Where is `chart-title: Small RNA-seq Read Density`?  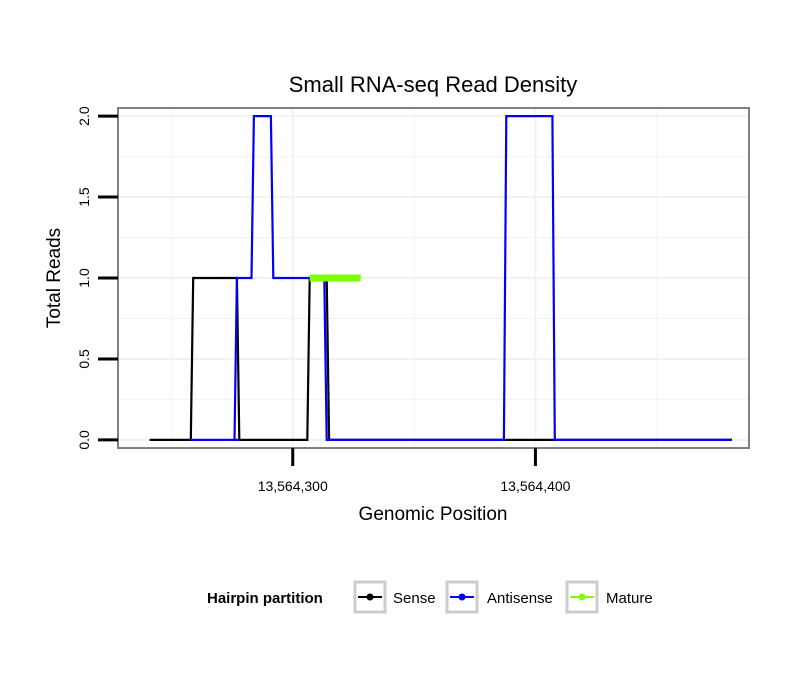
chart-title: Small RNA-seq Read Density is located at coordinates (433, 84).